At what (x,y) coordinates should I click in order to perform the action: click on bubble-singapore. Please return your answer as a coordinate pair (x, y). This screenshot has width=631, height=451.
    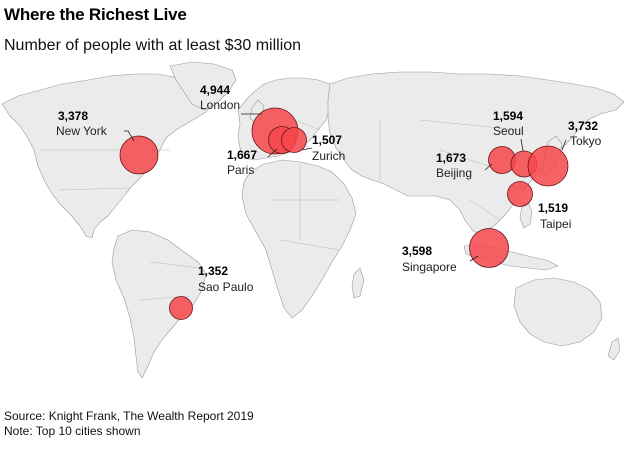
    Looking at the image, I should click on (489, 248).